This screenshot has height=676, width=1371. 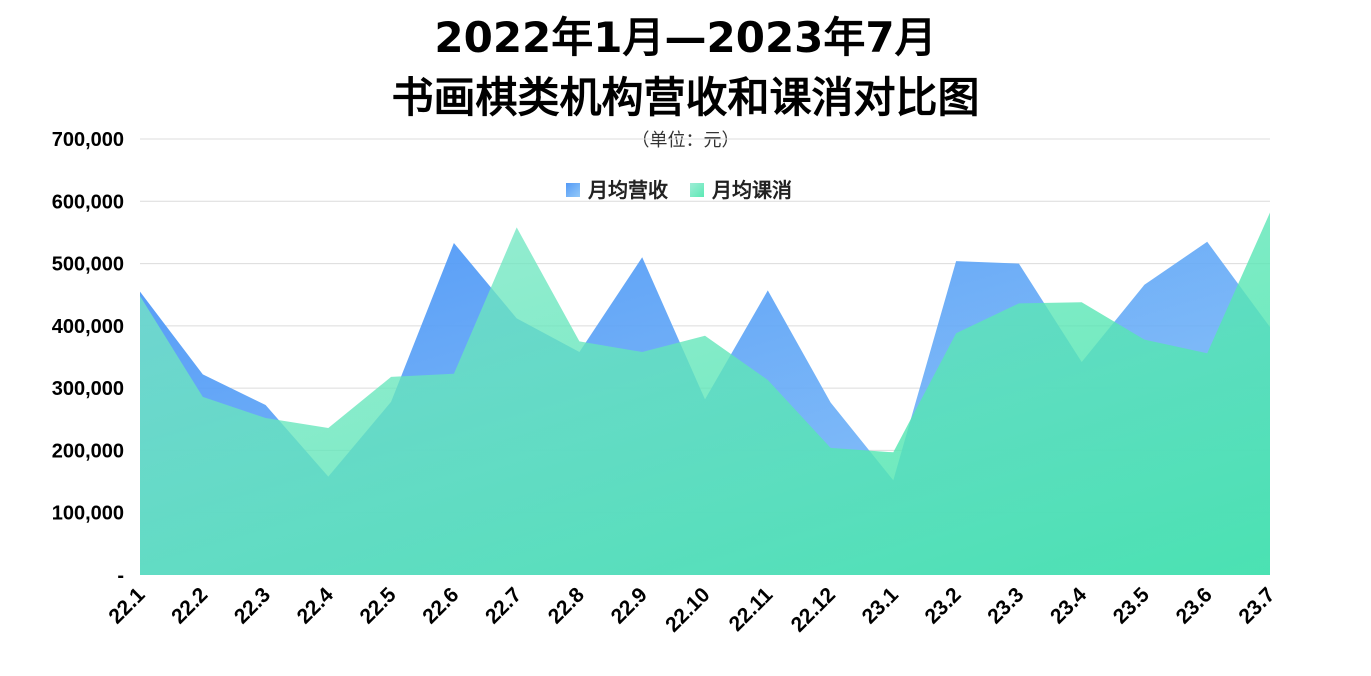 What do you see at coordinates (88, 451) in the screenshot?
I see `y-tick-label: 200,000` at bounding box center [88, 451].